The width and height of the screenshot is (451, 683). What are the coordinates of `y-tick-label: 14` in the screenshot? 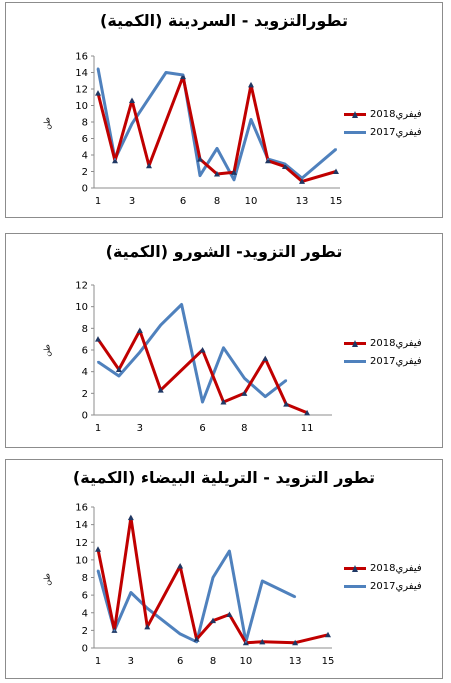 It's located at (81, 73).